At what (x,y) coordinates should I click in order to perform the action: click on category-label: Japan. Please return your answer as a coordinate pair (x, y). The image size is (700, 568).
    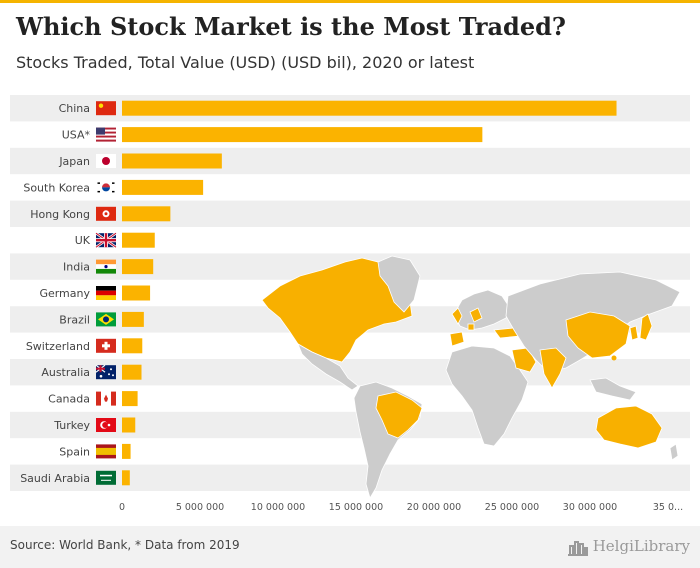
    Looking at the image, I should click on (74, 161).